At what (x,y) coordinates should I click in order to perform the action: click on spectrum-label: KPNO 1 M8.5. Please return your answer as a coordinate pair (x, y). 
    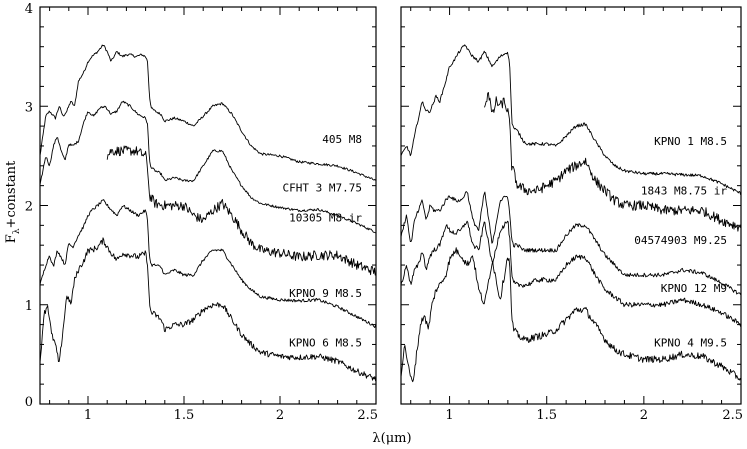
    Looking at the image, I should click on (690, 141).